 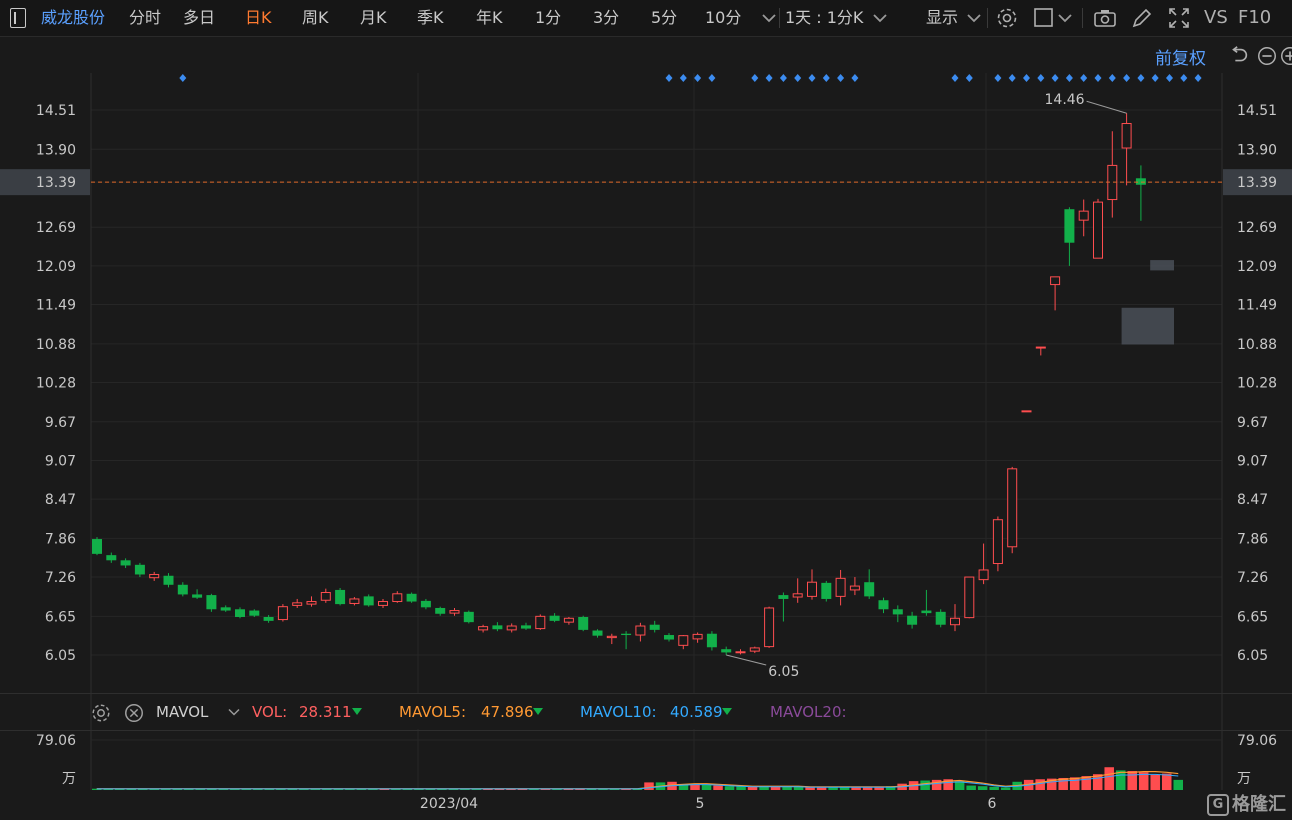 What do you see at coordinates (145, 17) in the screenshot?
I see `tab-fenshi: 分时` at bounding box center [145, 17].